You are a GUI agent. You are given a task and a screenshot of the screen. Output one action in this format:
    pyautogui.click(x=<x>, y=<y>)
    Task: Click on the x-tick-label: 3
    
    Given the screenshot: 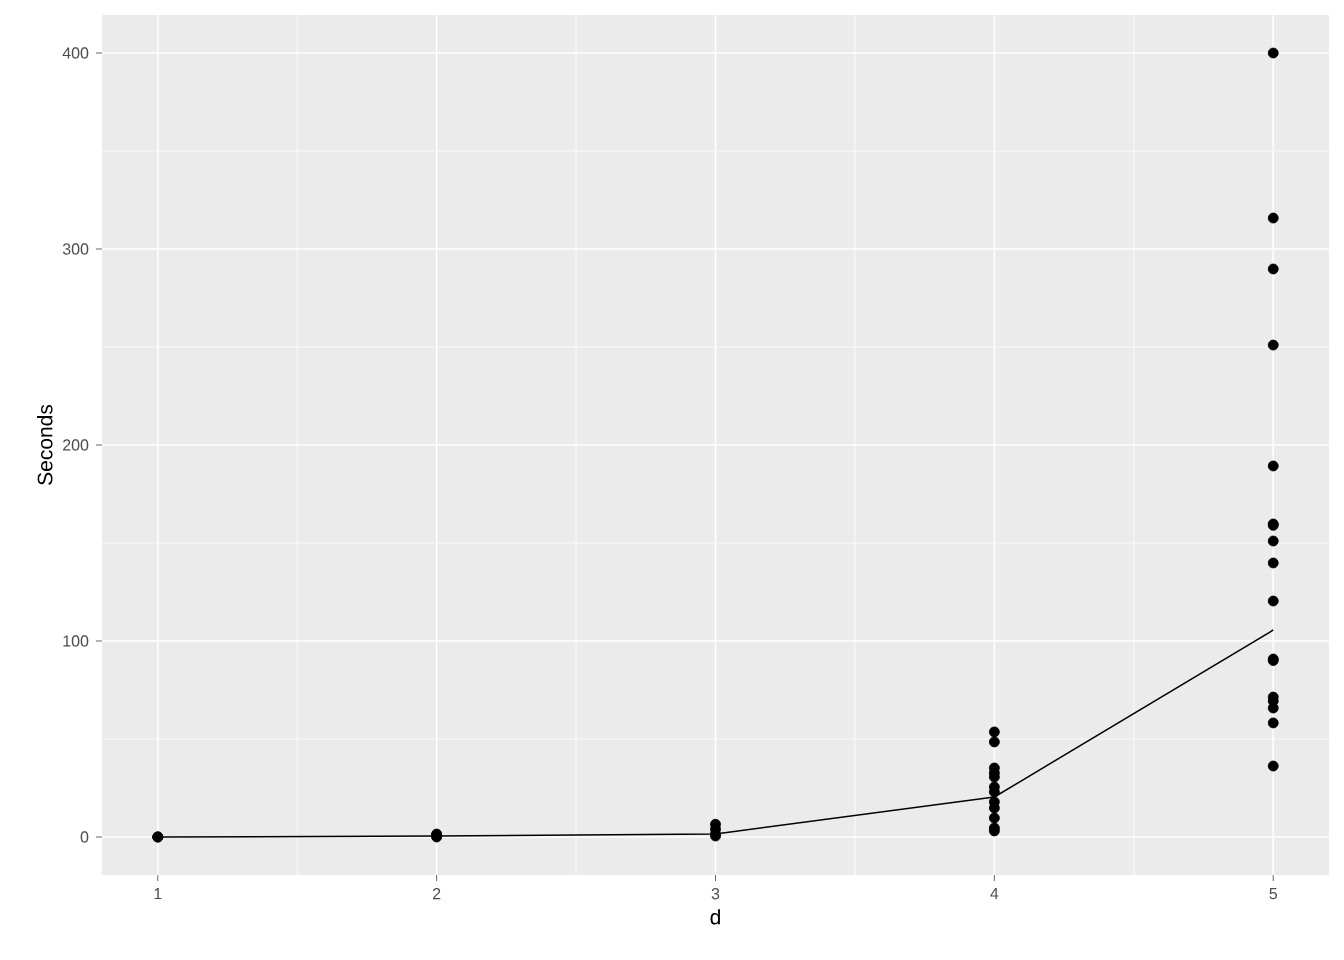 What is the action you would take?
    pyautogui.click(x=715, y=894)
    